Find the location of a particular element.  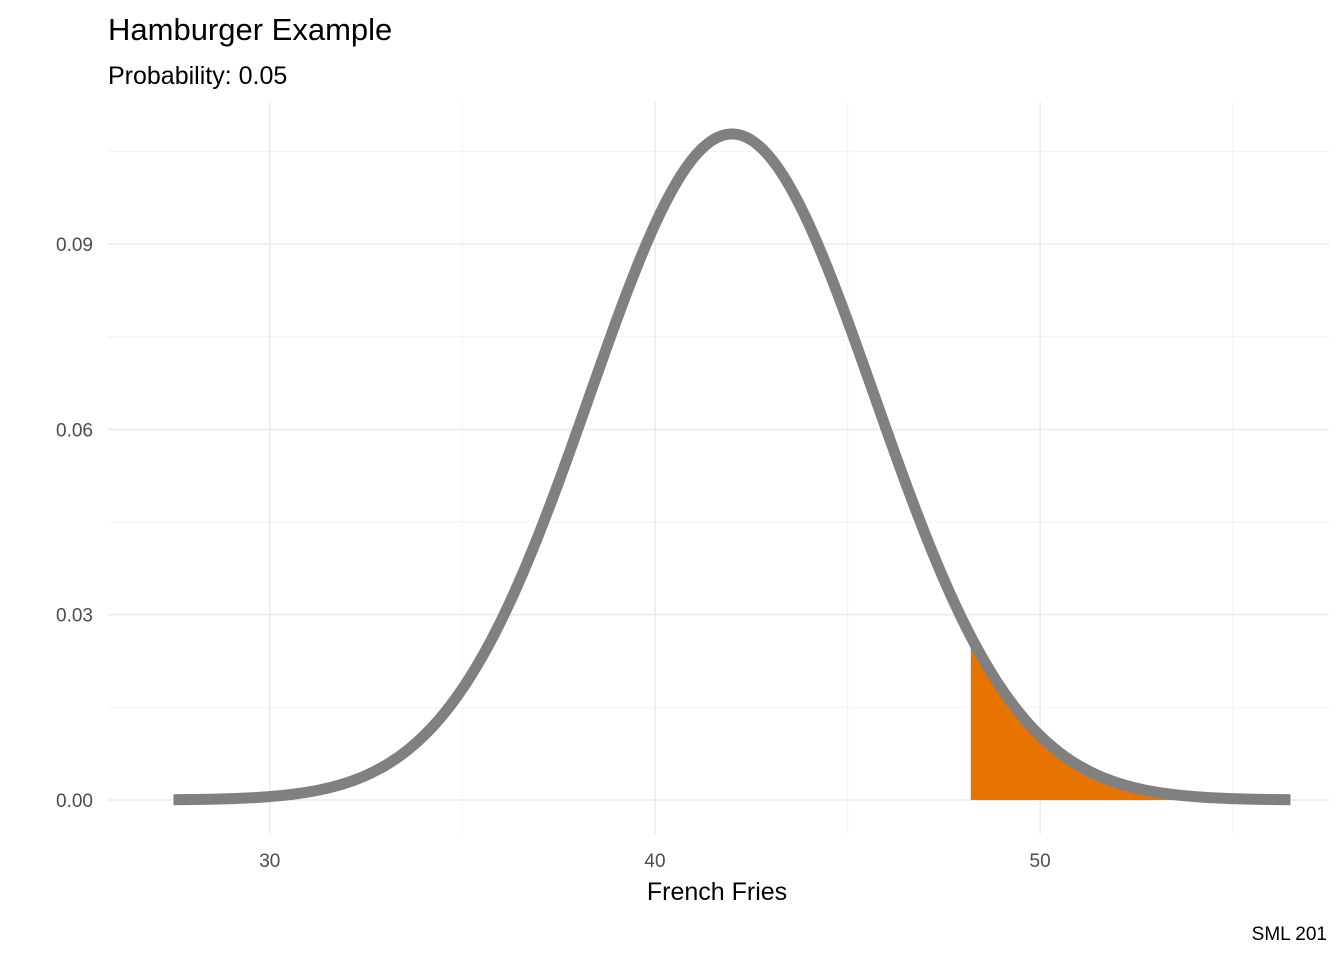

y-tick-label: 0.09 is located at coordinates (74, 245).